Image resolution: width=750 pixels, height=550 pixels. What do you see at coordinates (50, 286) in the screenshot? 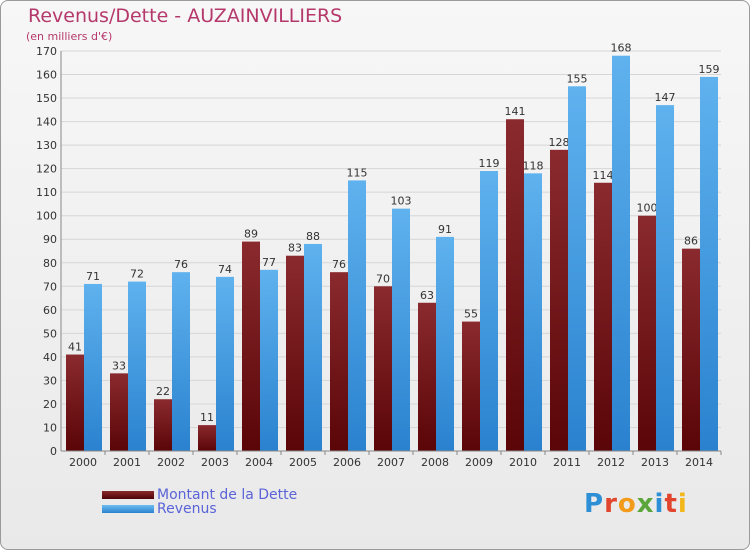
I see `y-tick-label: 70` at bounding box center [50, 286].